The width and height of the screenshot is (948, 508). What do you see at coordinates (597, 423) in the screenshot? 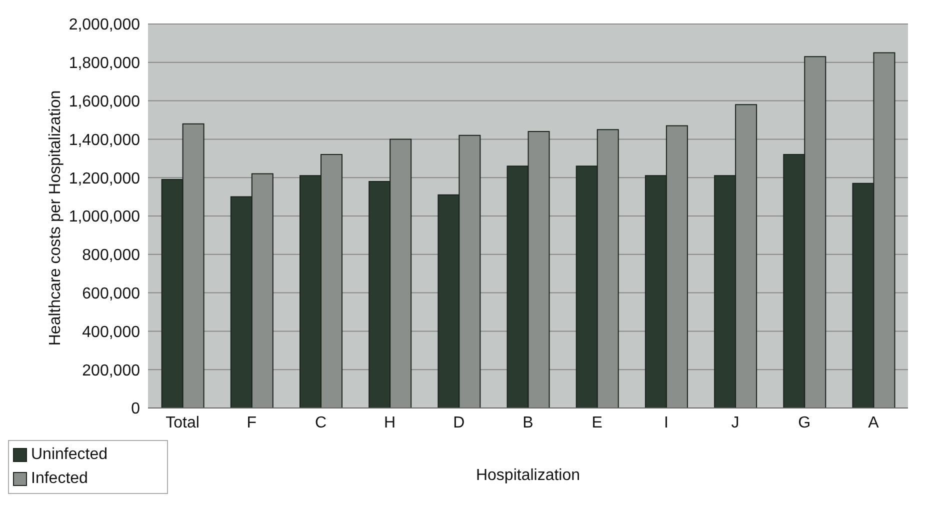
I see `x-tick-label: E` at bounding box center [597, 423].